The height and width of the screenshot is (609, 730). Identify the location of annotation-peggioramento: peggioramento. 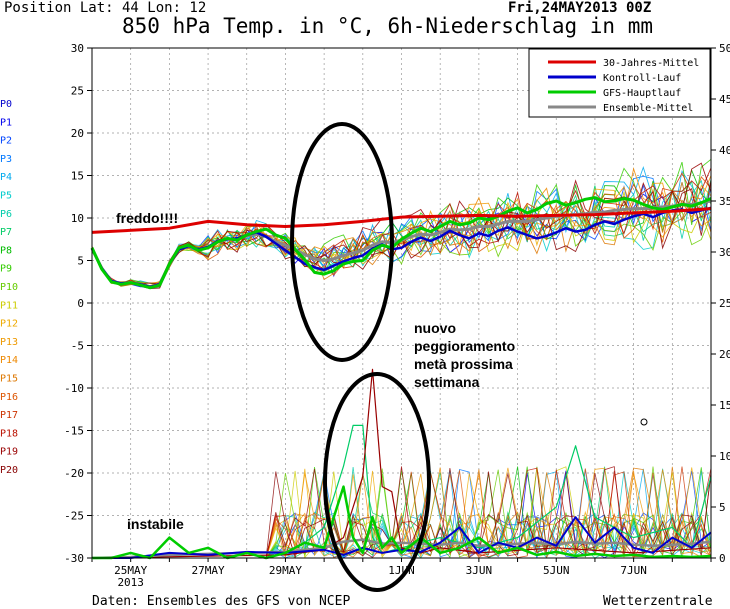
(464, 346).